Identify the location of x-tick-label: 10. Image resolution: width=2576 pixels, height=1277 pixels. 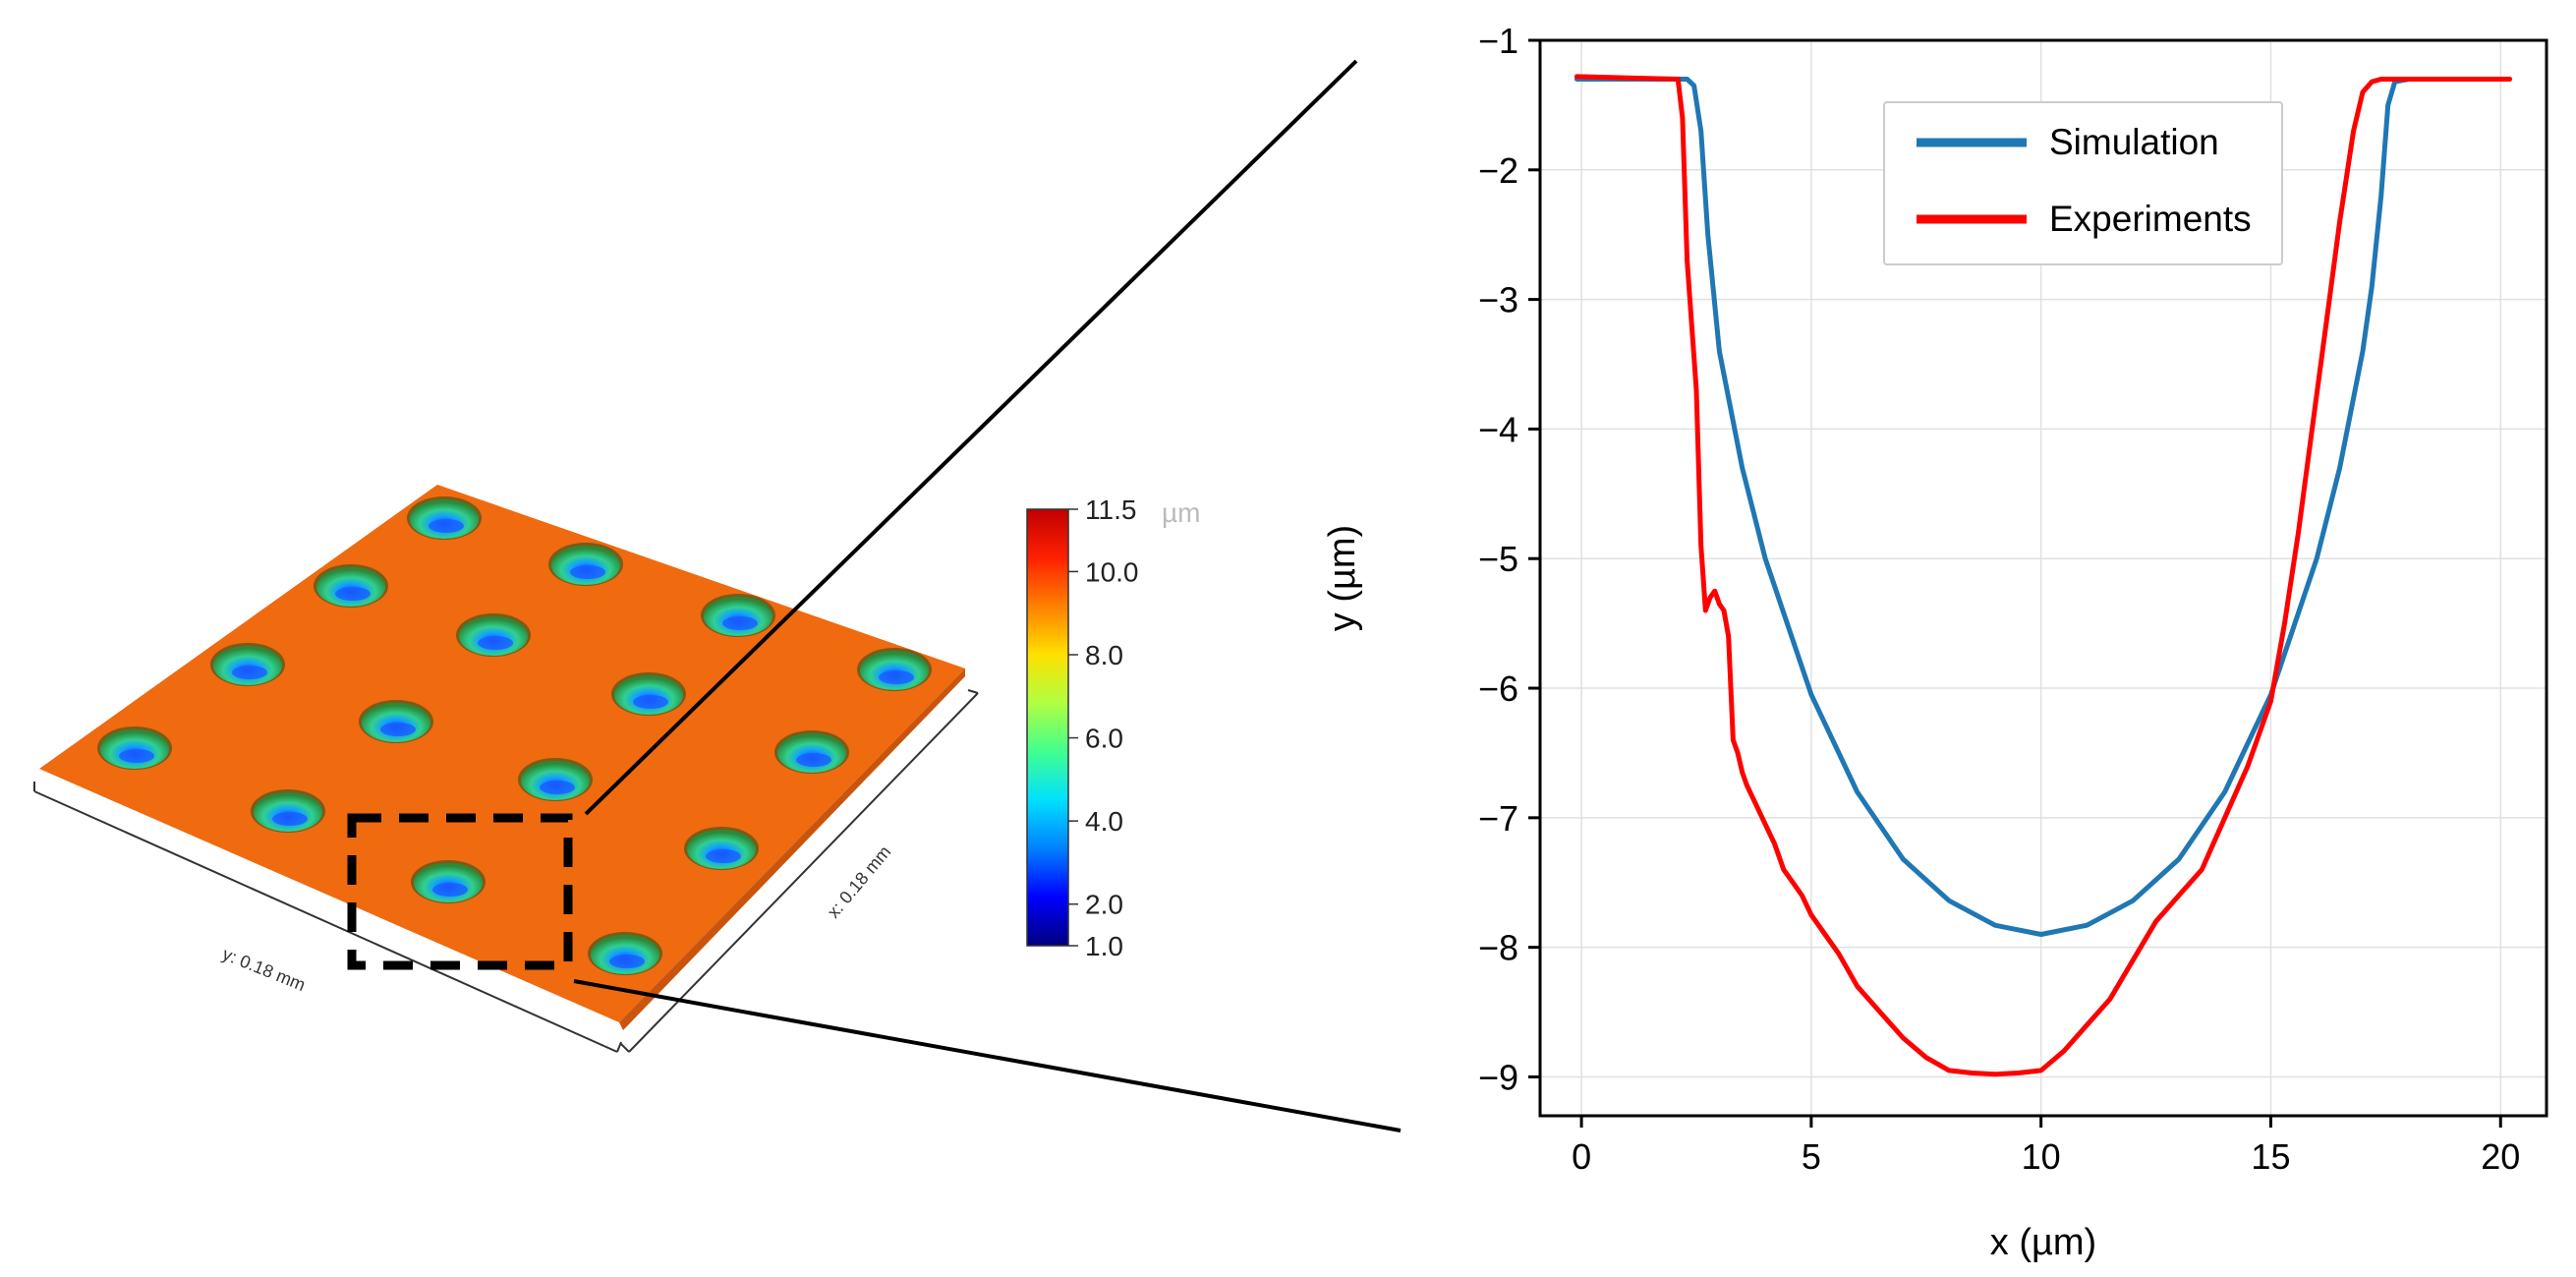
(2042, 1157).